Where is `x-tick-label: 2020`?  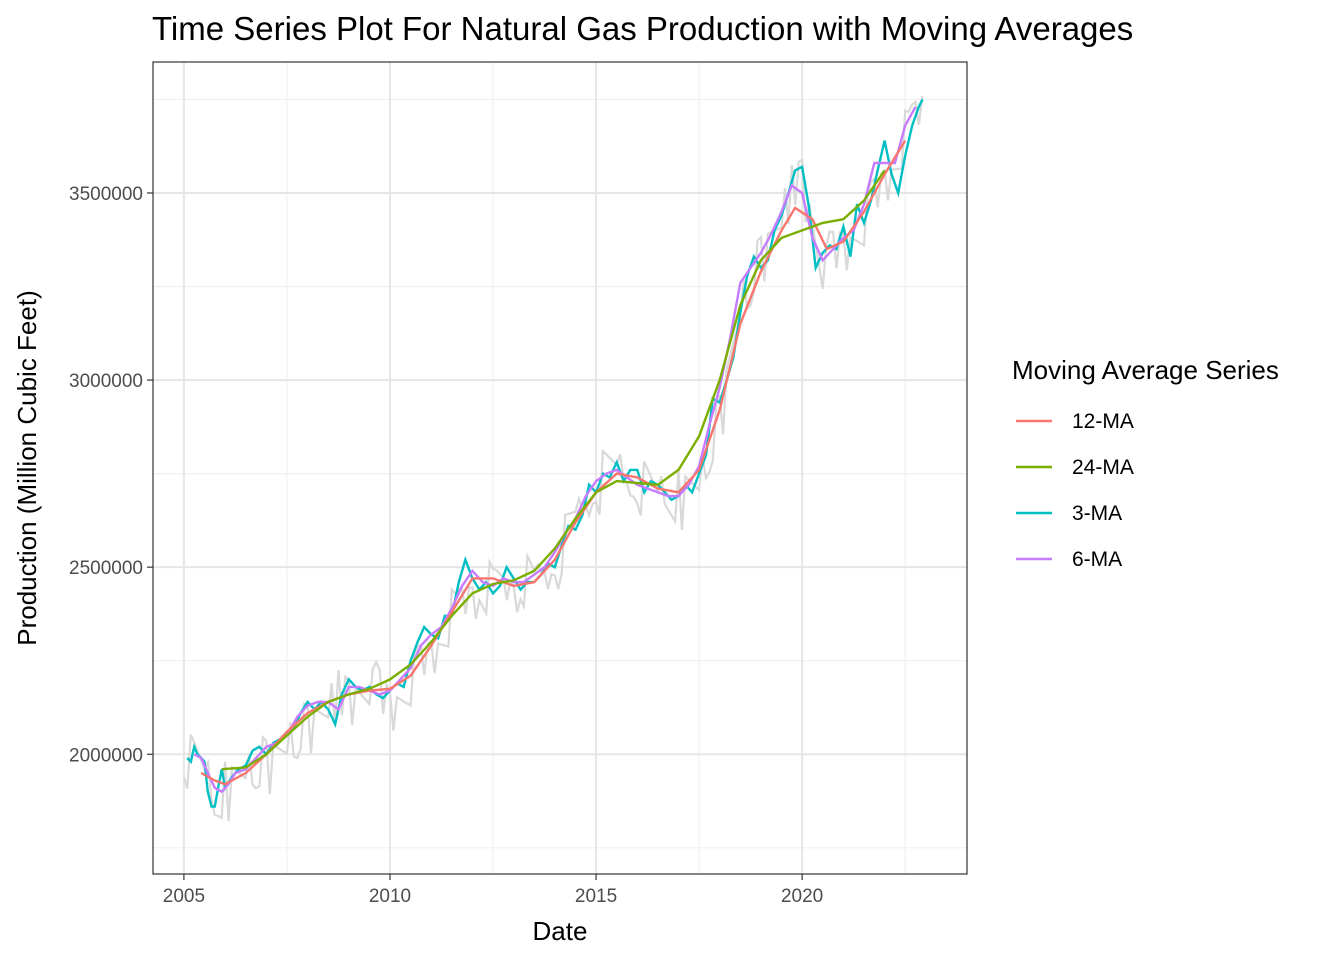 x-tick-label: 2020 is located at coordinates (802, 896).